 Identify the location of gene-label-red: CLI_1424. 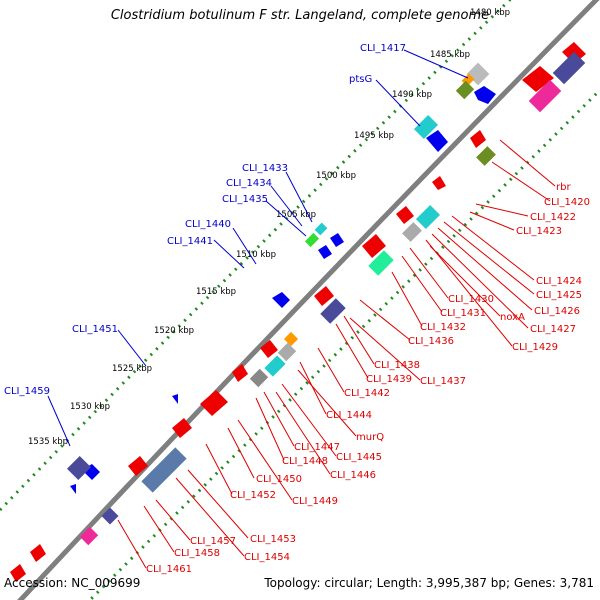
(559, 281).